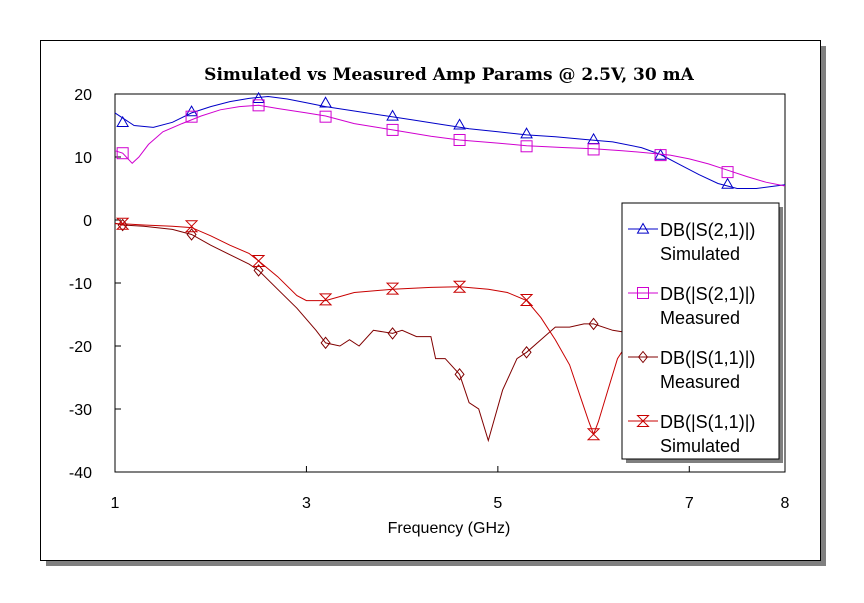 Image resolution: width=864 pixels, height=603 pixels. I want to click on legend-entry-db-s-1-1-simulated: DB(|S(1,1)|) Simulated, so click(691, 434).